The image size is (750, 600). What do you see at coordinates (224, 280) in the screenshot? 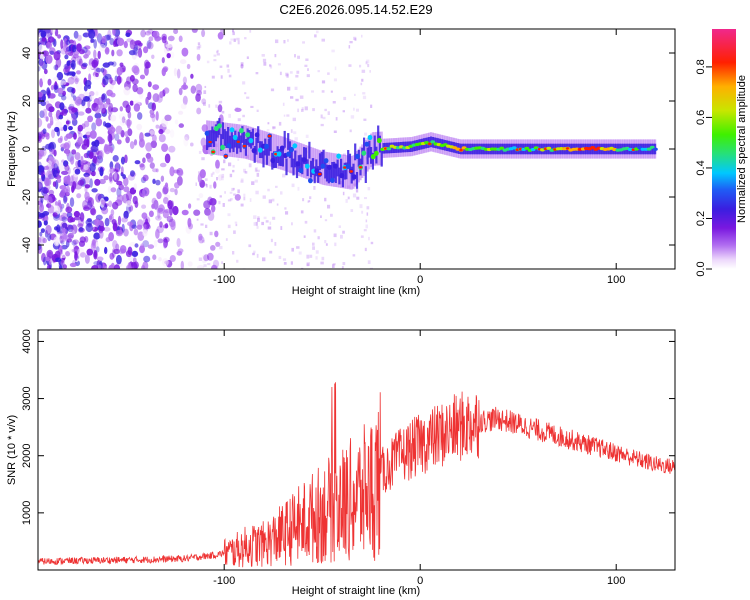
I see `x-tick-label: -100` at bounding box center [224, 280].